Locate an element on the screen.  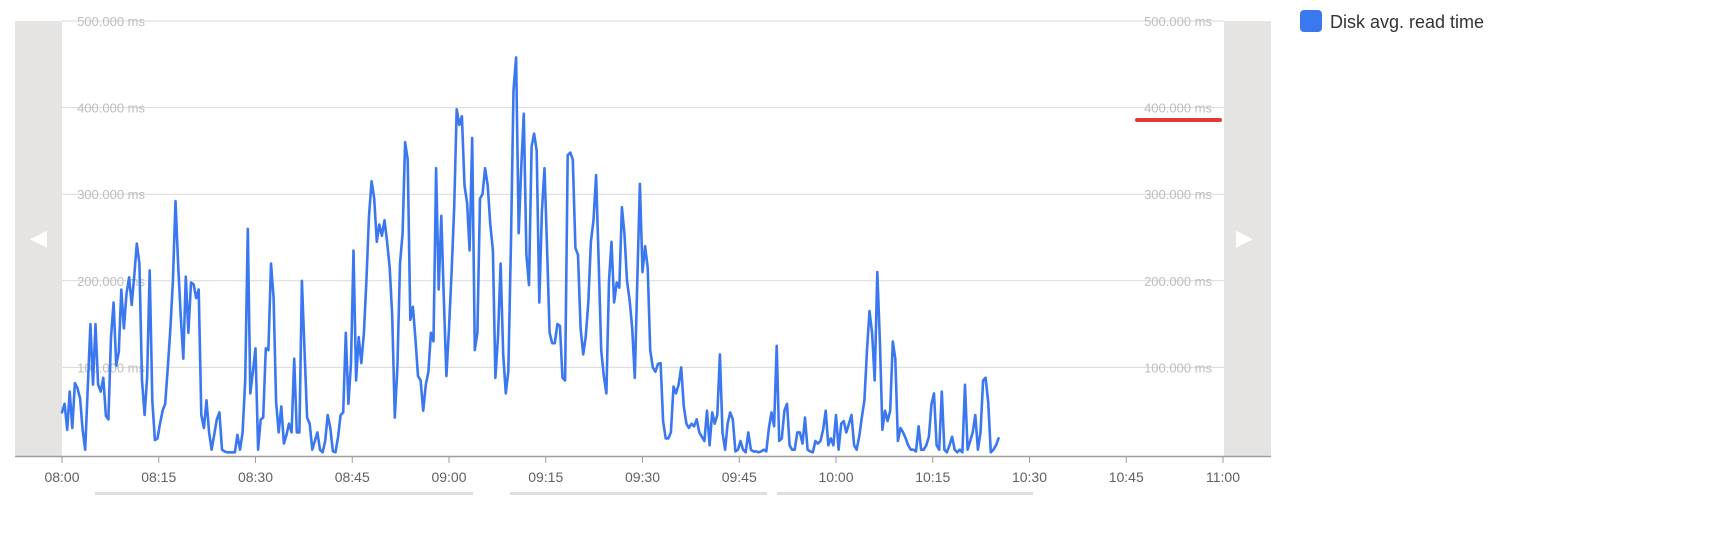
legend: Disk avg. read time is located at coordinates (1392, 21).